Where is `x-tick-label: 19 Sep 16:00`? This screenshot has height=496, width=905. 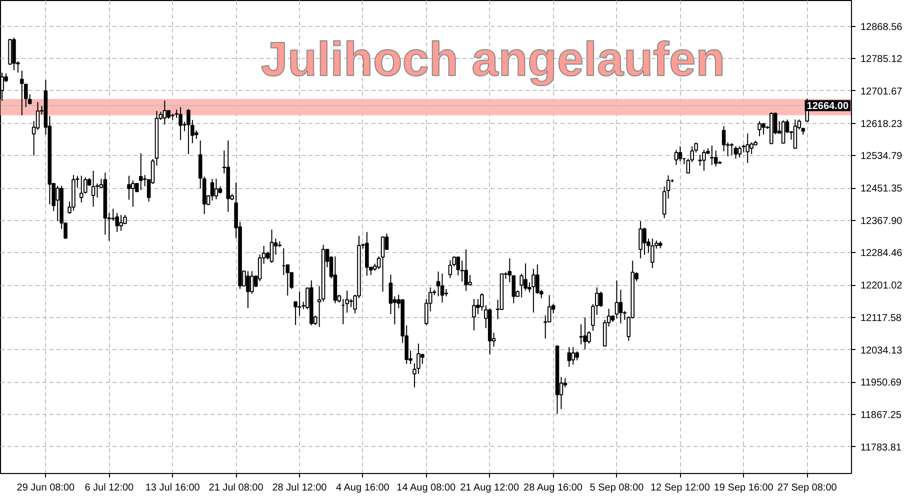
x-tick-label: 19 Sep 16:00 is located at coordinates (744, 488).